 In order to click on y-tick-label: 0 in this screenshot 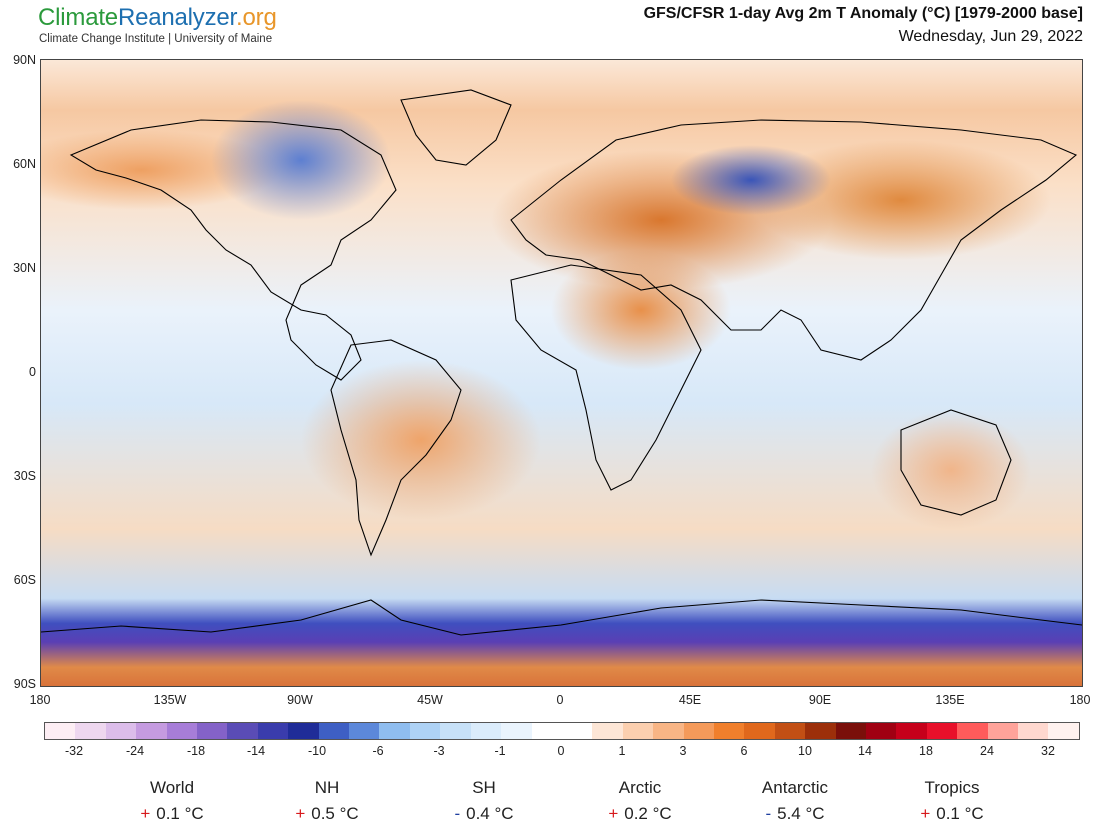, I will do `click(32, 372)`.